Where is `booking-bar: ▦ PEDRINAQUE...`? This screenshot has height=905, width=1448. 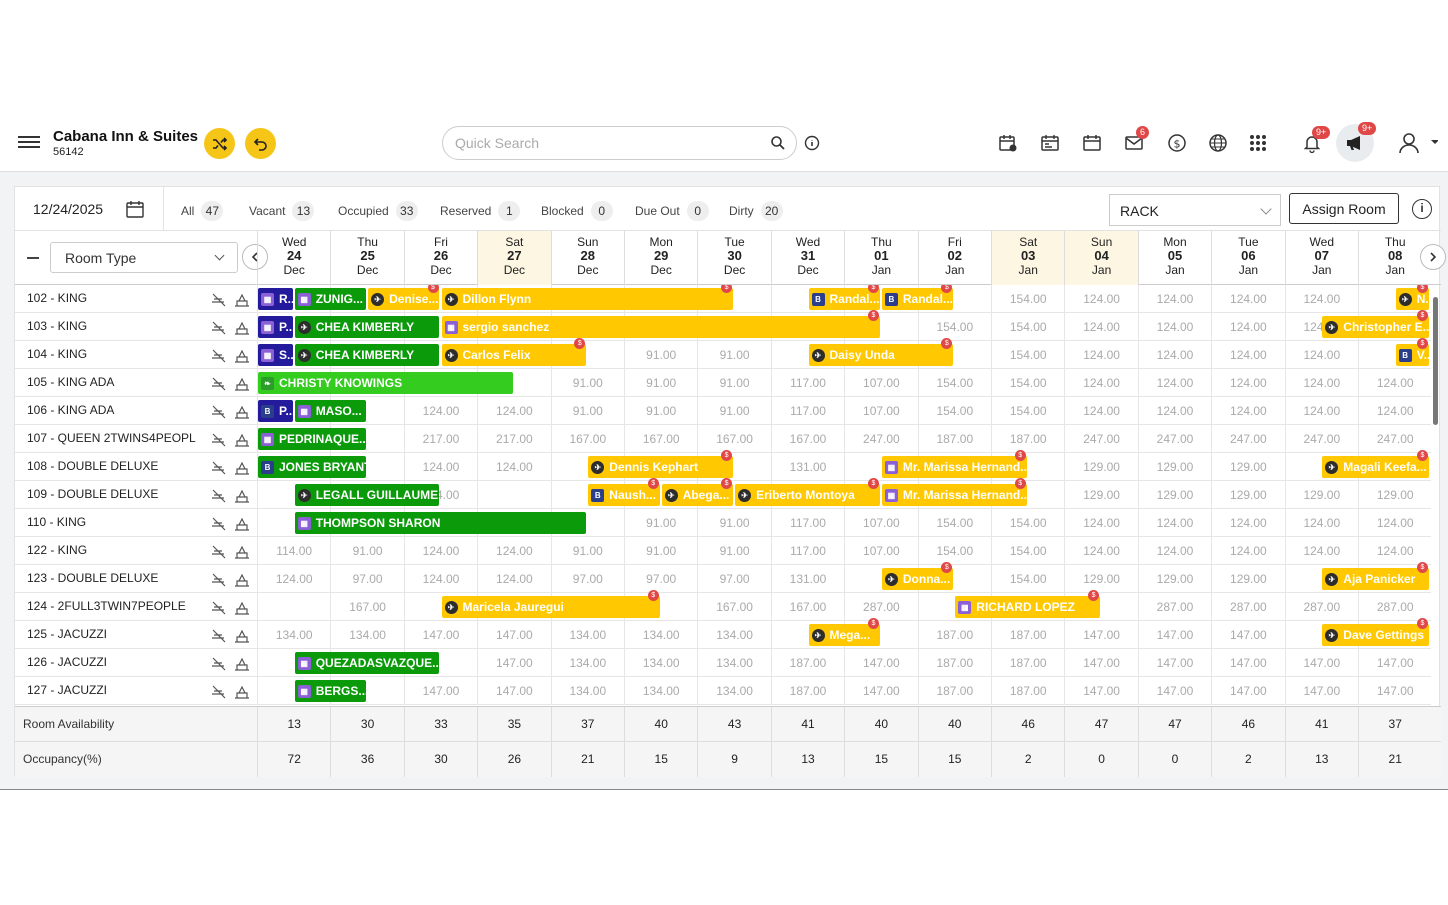
booking-bar: ▦ PEDRINAQUE... is located at coordinates (312, 439).